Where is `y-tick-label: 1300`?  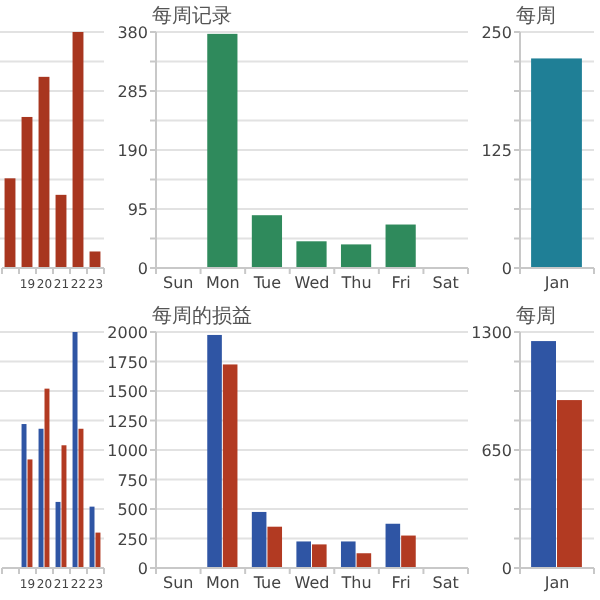
y-tick-label: 1300 is located at coordinates (491, 333).